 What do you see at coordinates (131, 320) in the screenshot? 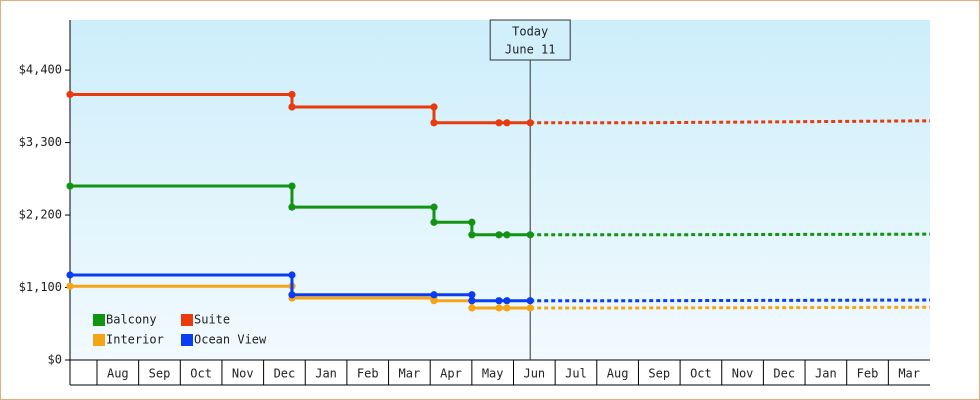
I see `legend-label: Balcony` at bounding box center [131, 320].